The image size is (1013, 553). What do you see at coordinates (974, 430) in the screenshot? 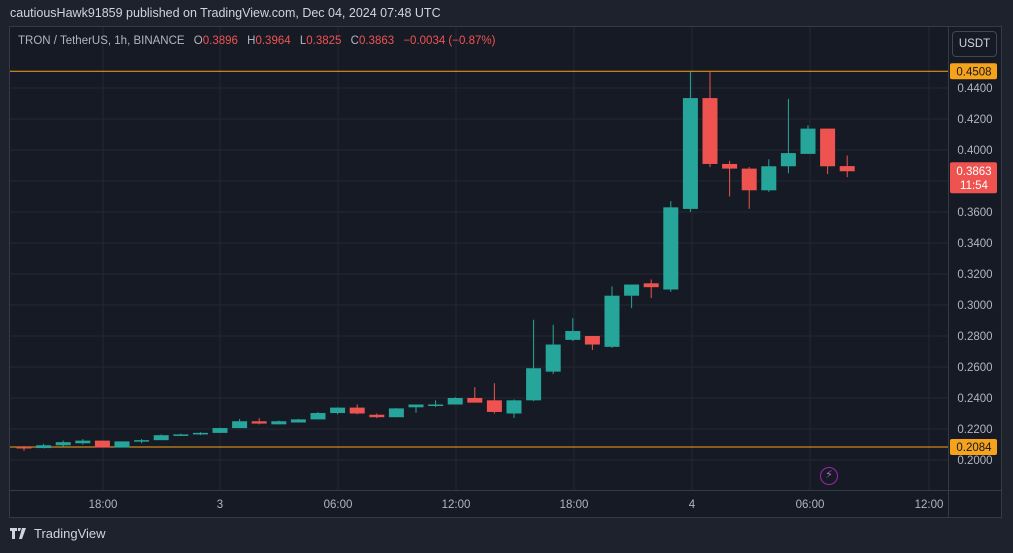
I see `price-tick: 0.2200` at bounding box center [974, 430].